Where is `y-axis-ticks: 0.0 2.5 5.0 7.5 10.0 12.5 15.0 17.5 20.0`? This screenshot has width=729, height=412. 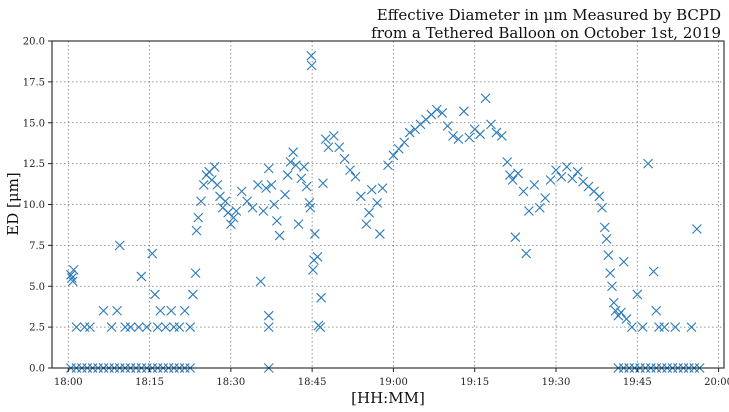 y-axis-ticks: 0.0 2.5 5.0 7.5 10.0 12.5 15.0 17.5 20.0 is located at coordinates (37, 206).